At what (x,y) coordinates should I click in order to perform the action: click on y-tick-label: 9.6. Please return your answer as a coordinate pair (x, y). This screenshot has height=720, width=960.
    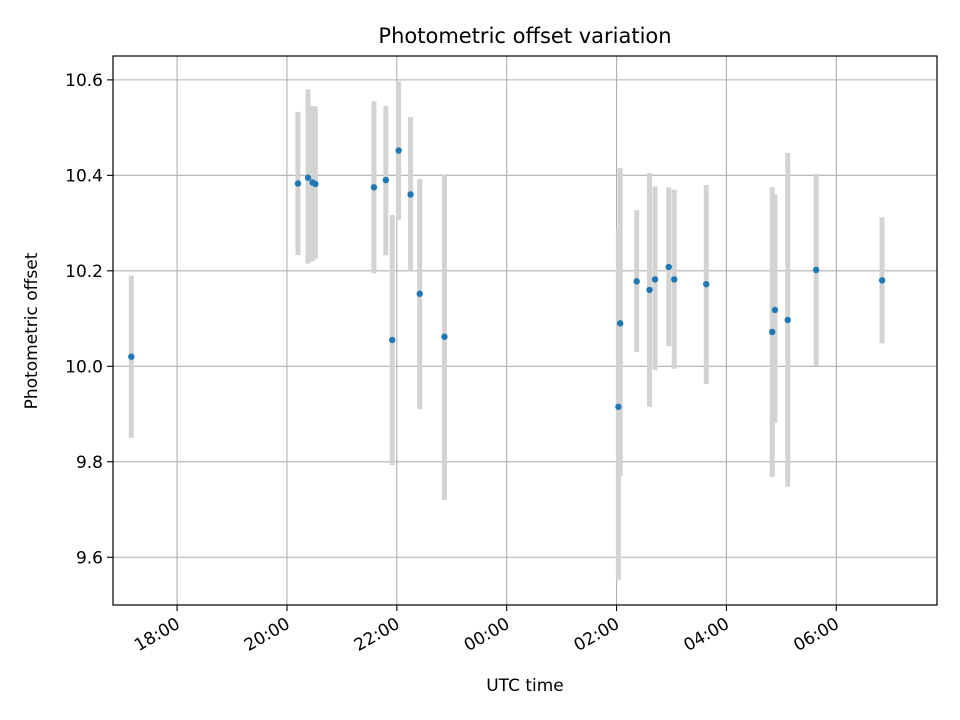
    Looking at the image, I should click on (89, 558).